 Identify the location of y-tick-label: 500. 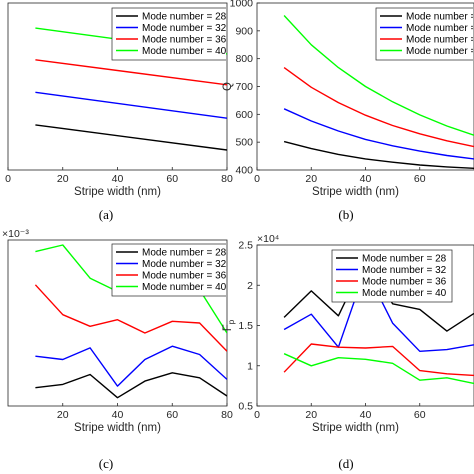
(244, 143).